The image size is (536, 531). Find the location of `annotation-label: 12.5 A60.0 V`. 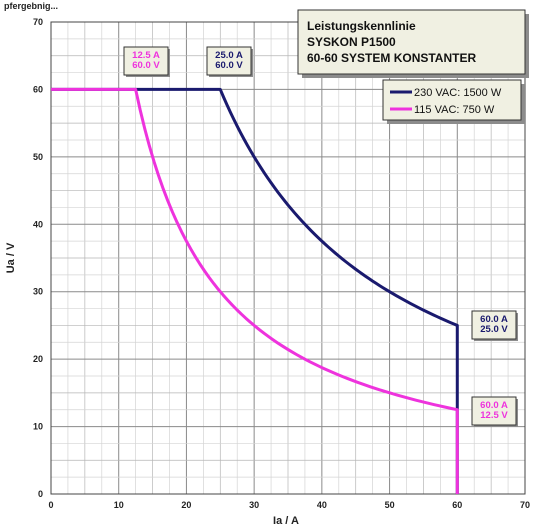

annotation-label: 12.5 A60.0 V is located at coordinates (146, 61).